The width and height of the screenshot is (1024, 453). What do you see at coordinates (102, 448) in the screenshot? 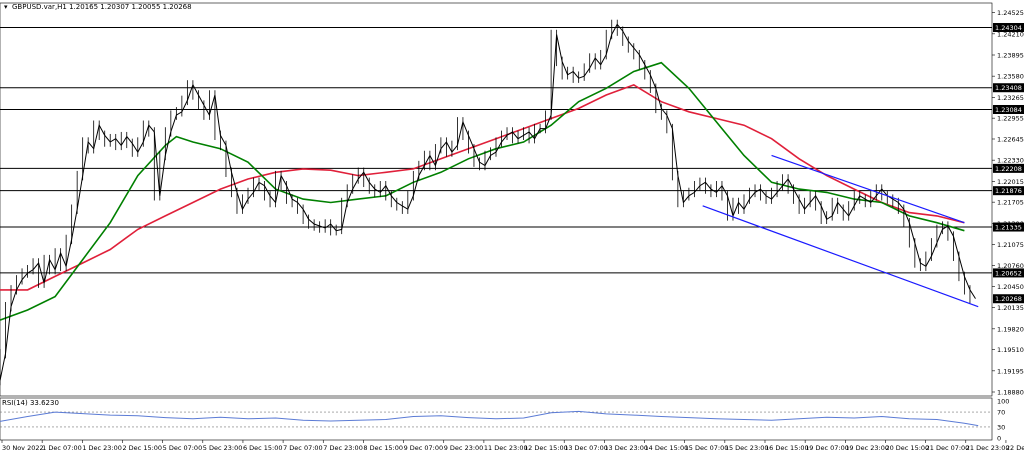
I see `x-tick-label: 1 Dec 23:00` at bounding box center [102, 448].